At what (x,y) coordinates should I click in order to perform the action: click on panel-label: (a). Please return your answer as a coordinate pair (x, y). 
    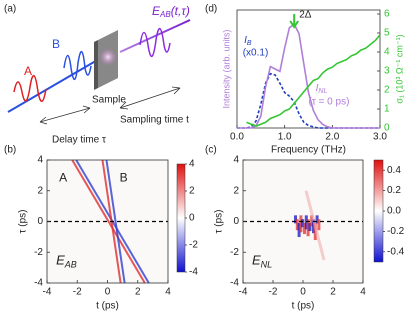
    Looking at the image, I should click on (10, 9).